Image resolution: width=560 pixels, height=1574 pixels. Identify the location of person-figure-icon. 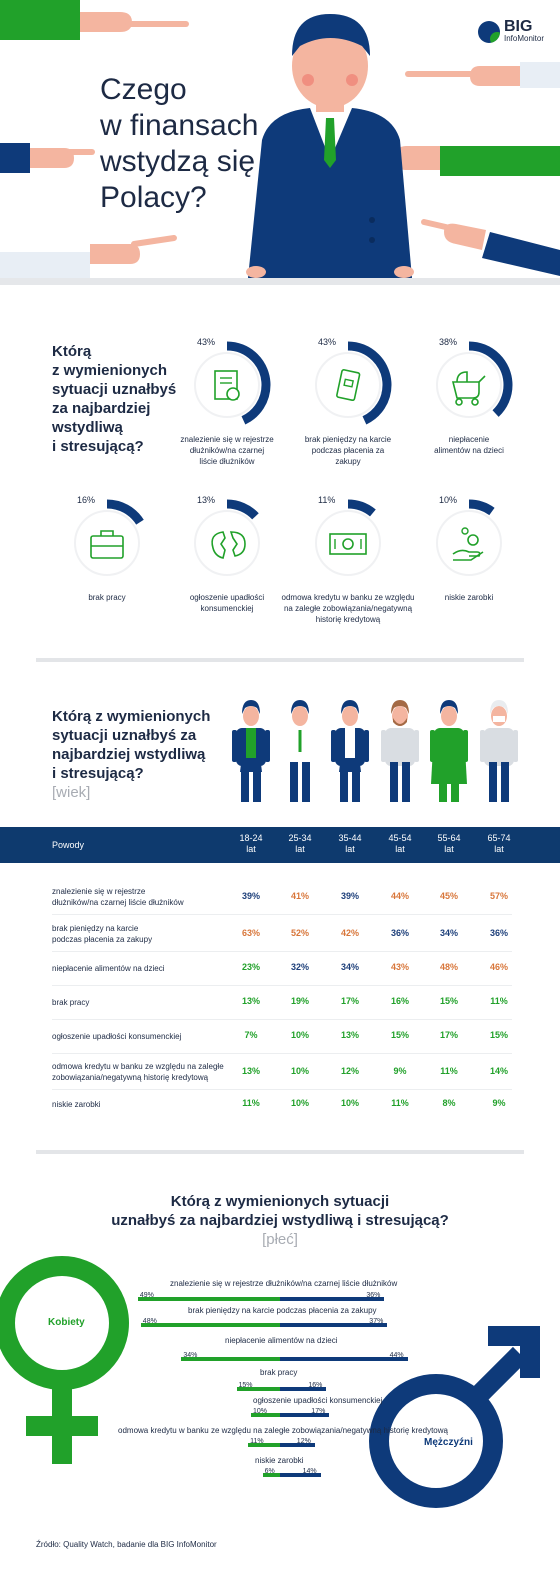
(300, 751).